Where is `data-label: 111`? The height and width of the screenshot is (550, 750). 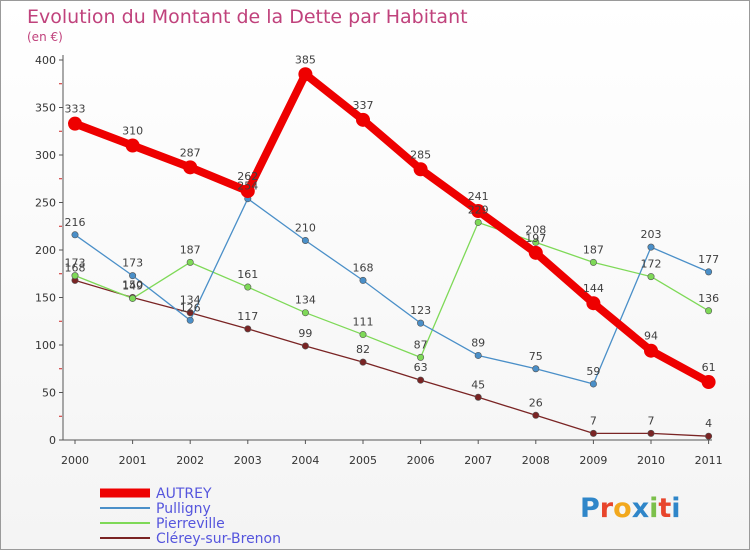 data-label: 111 is located at coordinates (363, 322).